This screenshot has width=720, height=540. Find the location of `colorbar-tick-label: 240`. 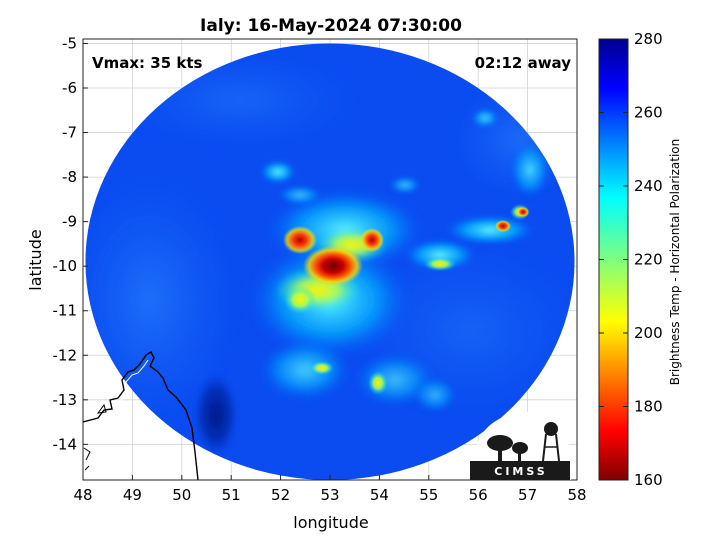

colorbar-tick-label: 240 is located at coordinates (648, 186).